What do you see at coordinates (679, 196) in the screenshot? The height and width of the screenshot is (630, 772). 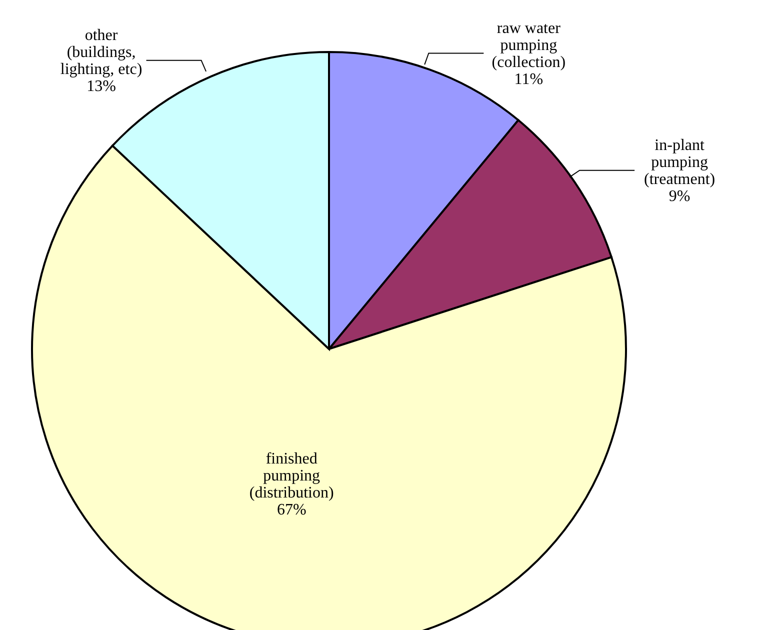 I see `data-label: 9%` at bounding box center [679, 196].